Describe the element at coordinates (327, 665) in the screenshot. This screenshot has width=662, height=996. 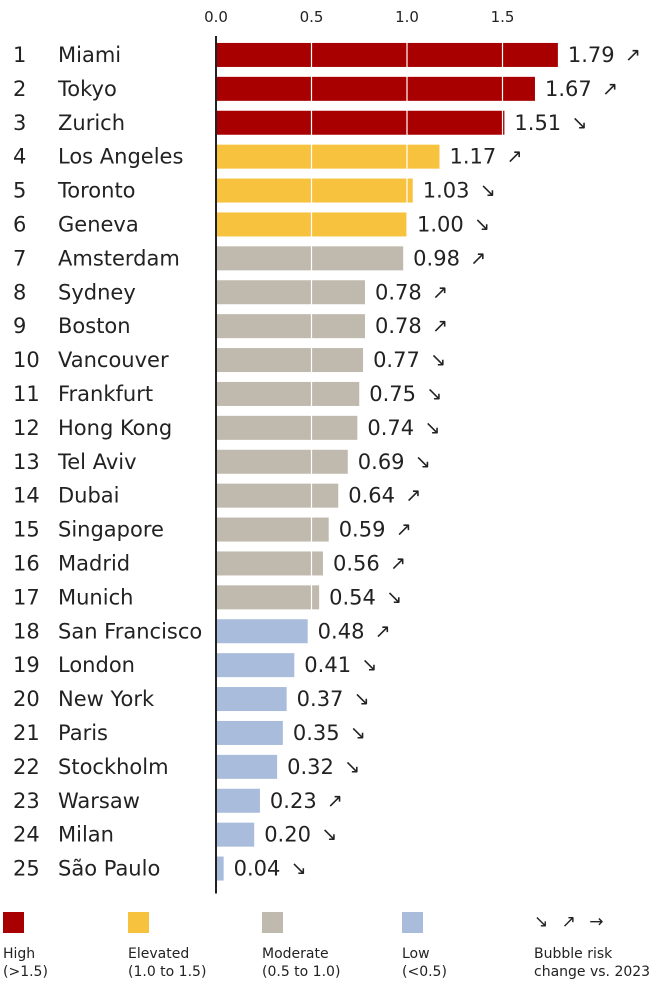
I see `value-label: 0.41` at that location.